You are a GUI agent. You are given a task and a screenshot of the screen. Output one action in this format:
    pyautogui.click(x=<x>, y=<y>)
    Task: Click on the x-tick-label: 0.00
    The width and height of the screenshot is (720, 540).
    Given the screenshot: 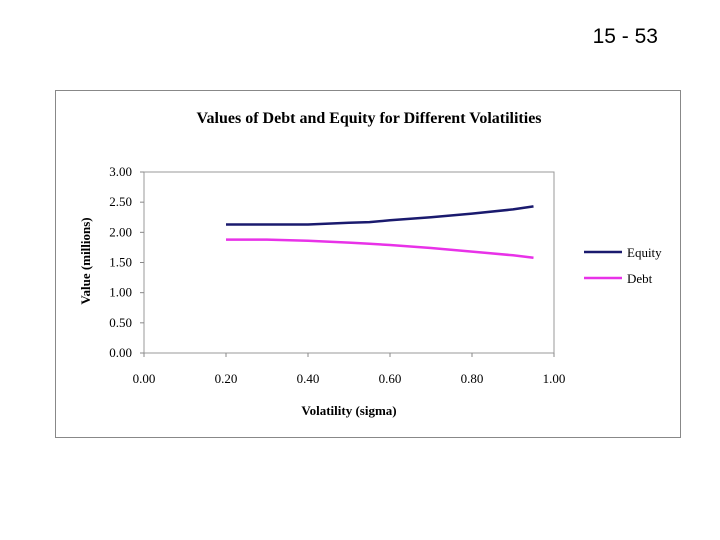 What is the action you would take?
    pyautogui.click(x=144, y=378)
    